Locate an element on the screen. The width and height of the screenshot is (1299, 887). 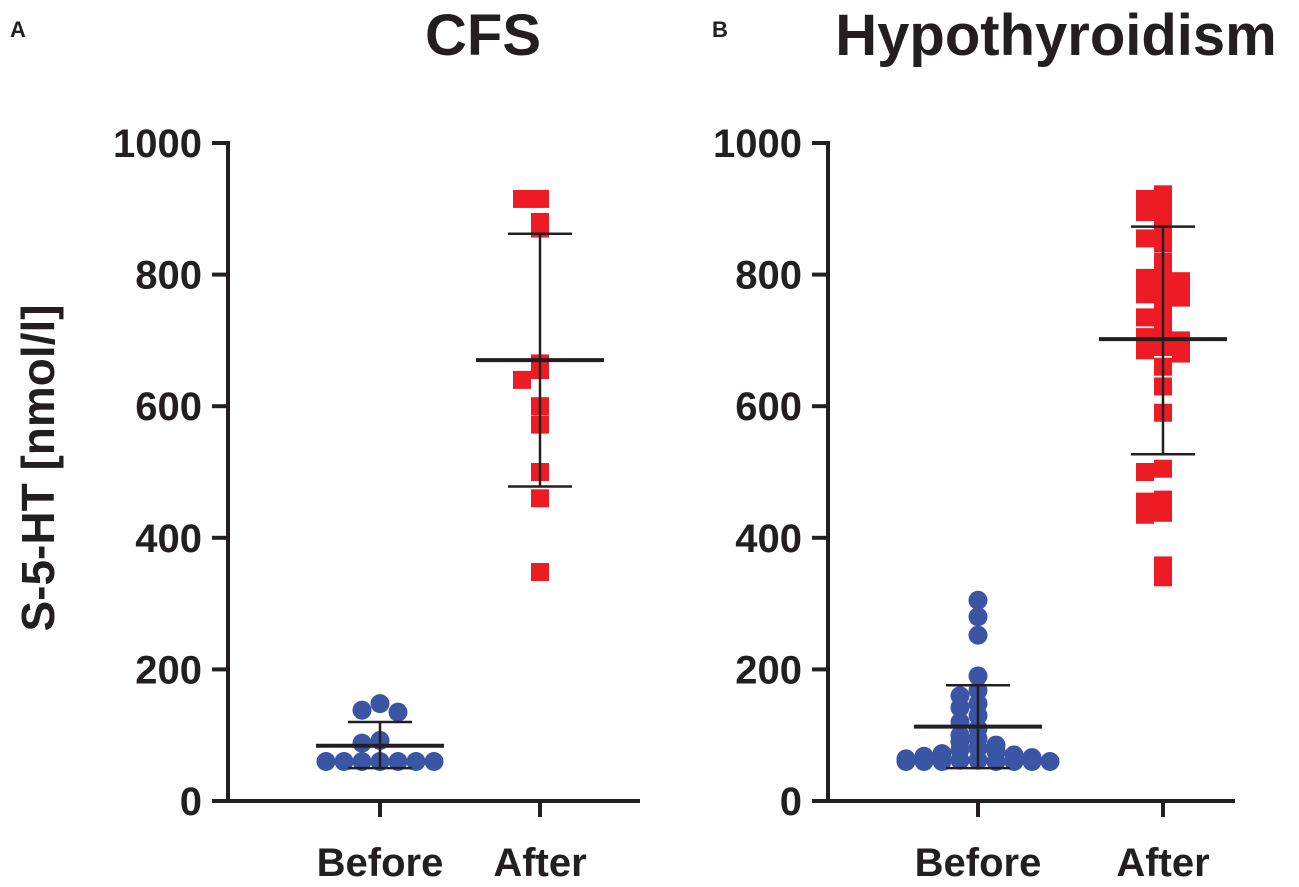
panel-label-b: B is located at coordinates (720, 29).